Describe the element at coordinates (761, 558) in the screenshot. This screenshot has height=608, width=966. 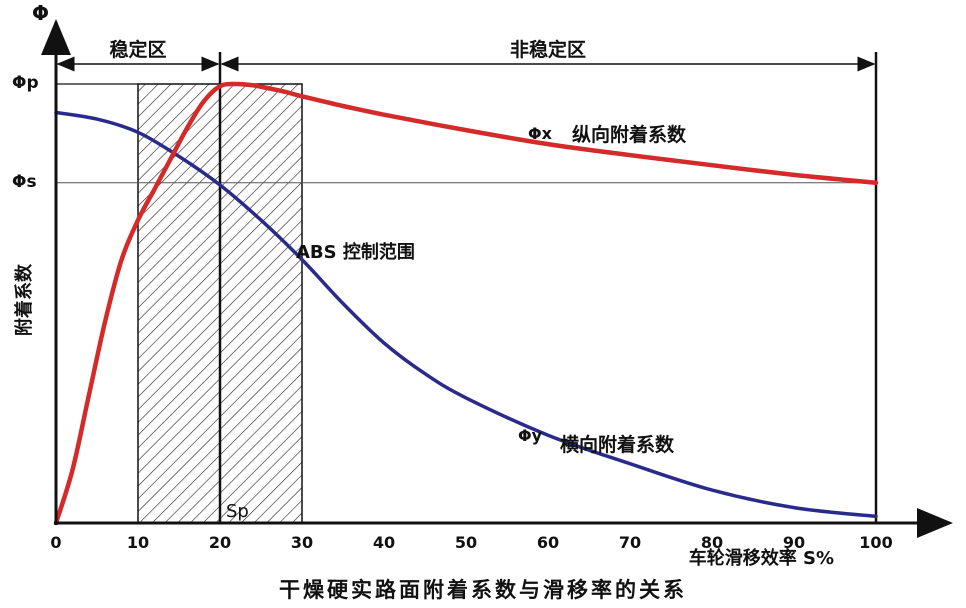
I see `x-axis-label: 车轮滑移效率 S%` at that location.